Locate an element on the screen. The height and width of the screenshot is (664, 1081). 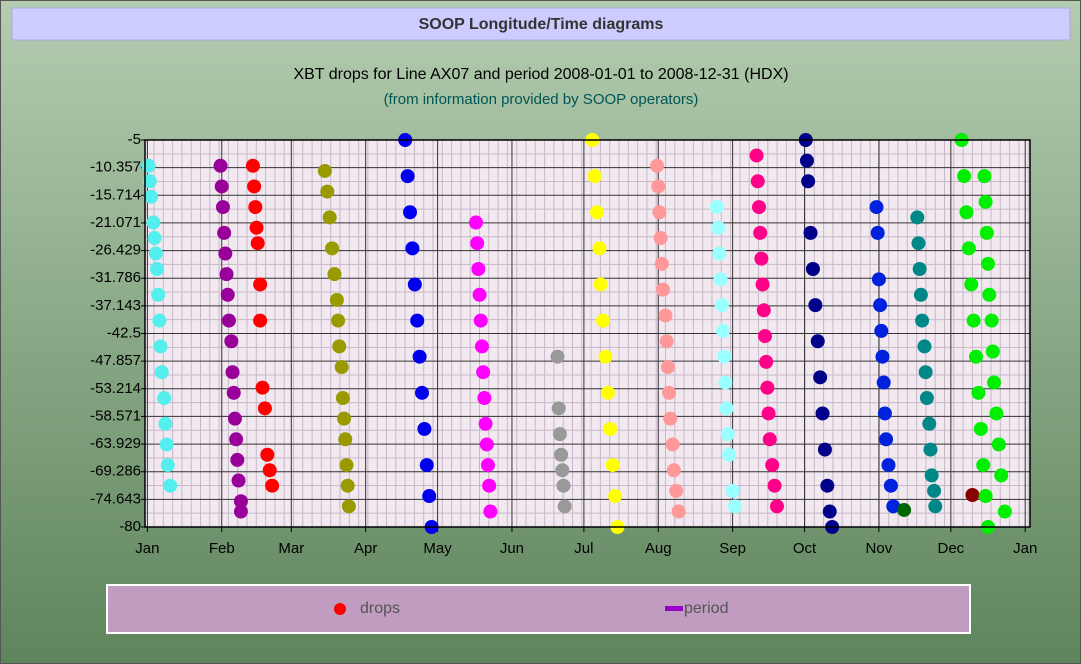
x-tick-label: Apr is located at coordinates (365, 548).